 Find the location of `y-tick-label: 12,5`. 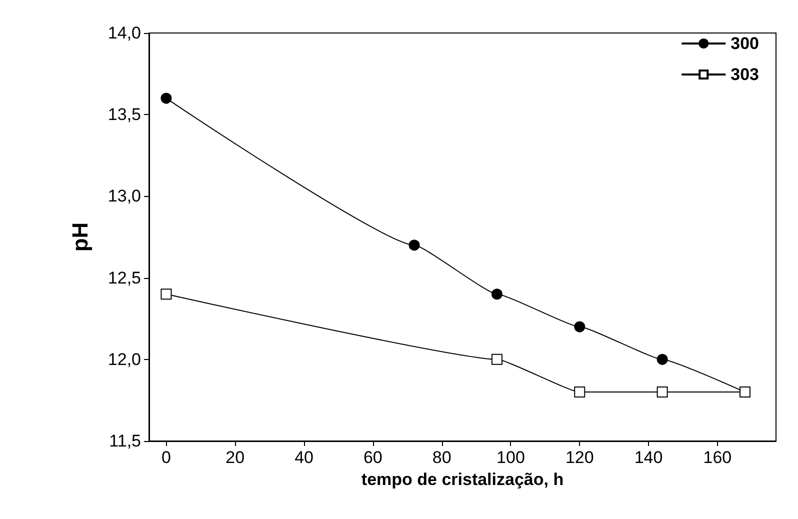

y-tick-label: 12,5 is located at coordinates (124, 278).